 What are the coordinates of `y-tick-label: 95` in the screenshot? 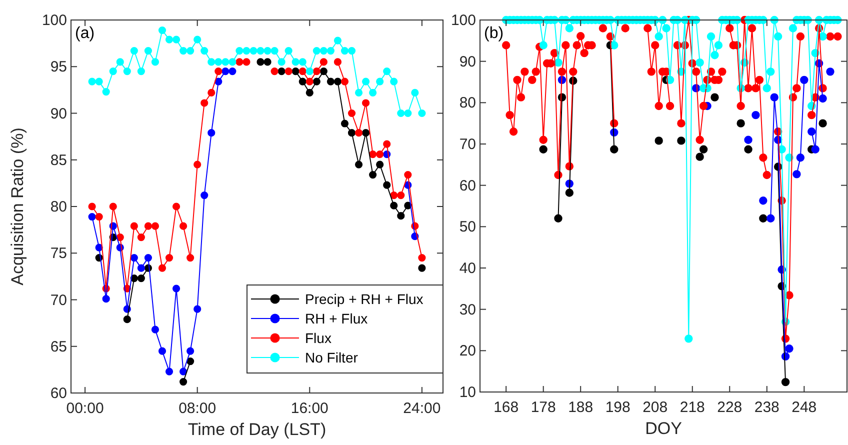 It's located at (58, 67).